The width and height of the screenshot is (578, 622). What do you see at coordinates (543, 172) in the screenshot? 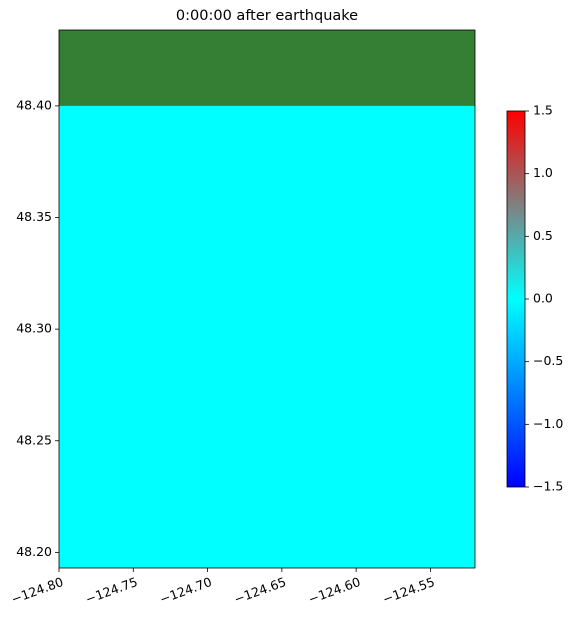
I see `colorbar-tick-label: 1.0` at bounding box center [543, 172].